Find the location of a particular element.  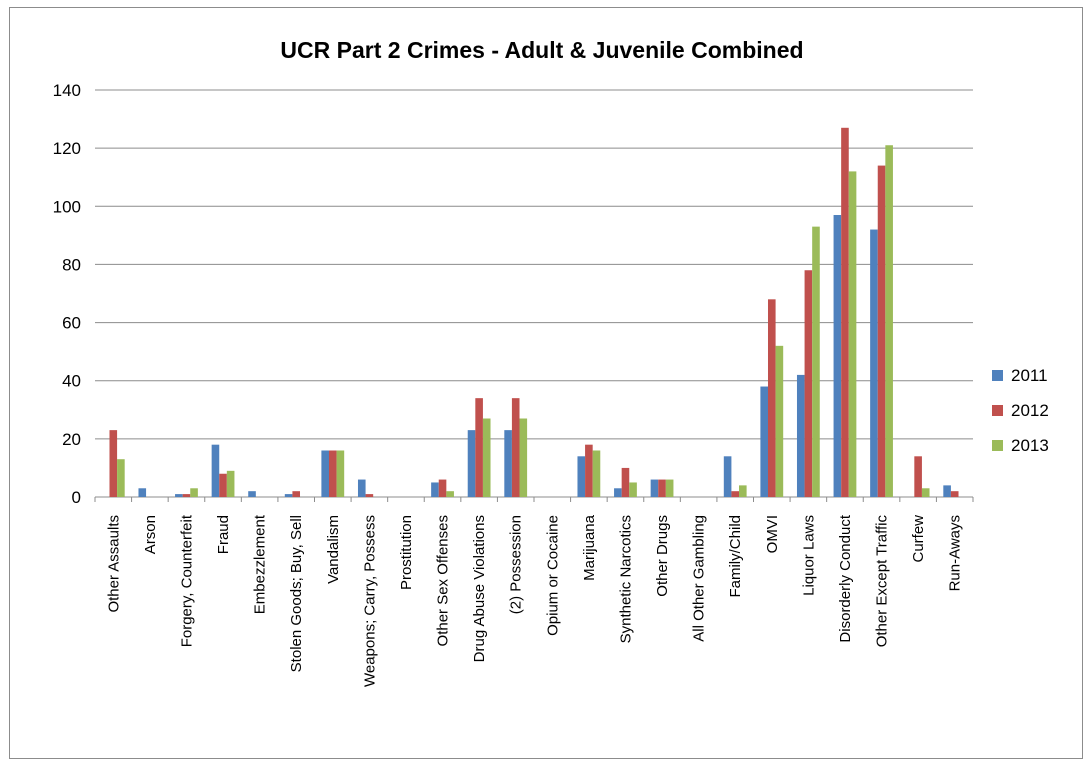

x-tick-label: Disorderly Conduct is located at coordinates (845, 578).